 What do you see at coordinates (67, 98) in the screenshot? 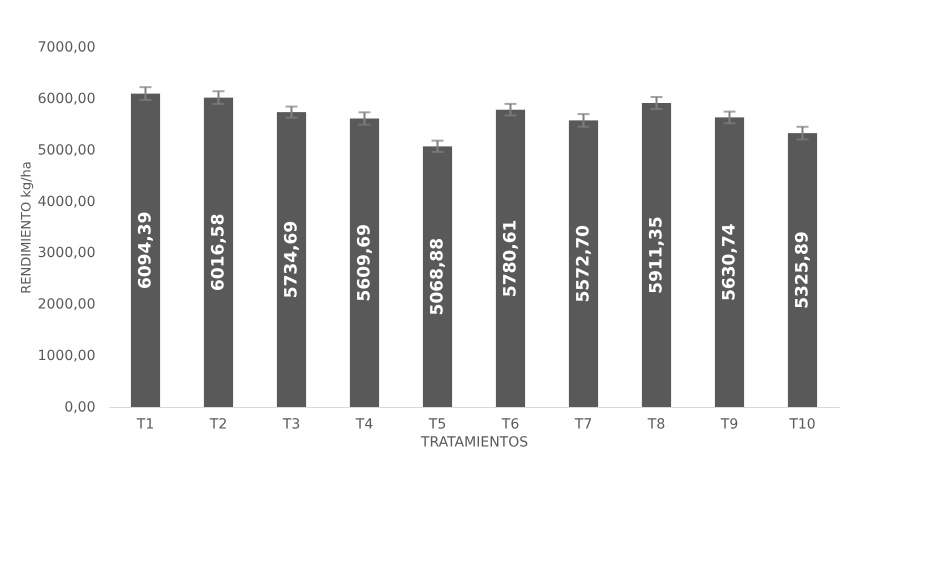
I see `y-tick-label: 6000,00` at bounding box center [67, 98].